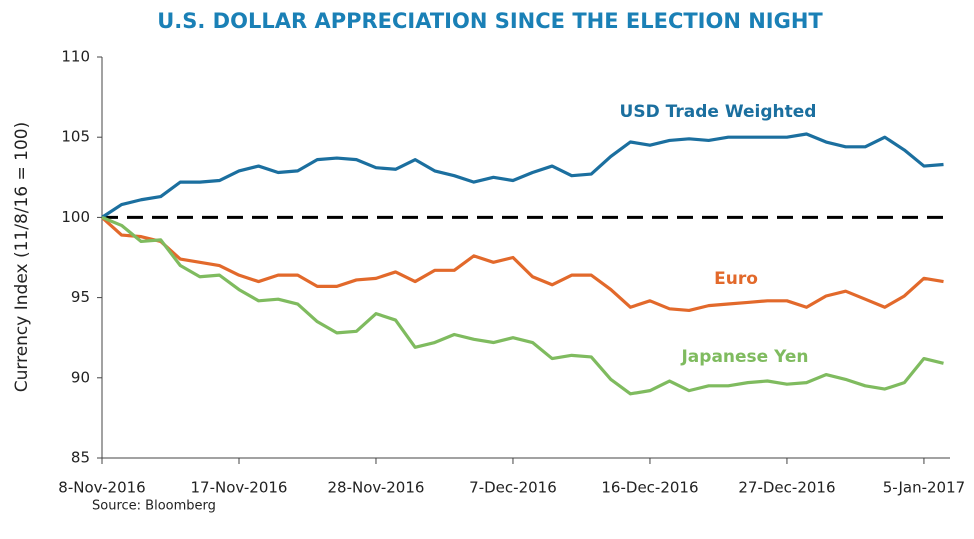  What do you see at coordinates (75, 57) in the screenshot?
I see `y-tick-label: 110` at bounding box center [75, 57].